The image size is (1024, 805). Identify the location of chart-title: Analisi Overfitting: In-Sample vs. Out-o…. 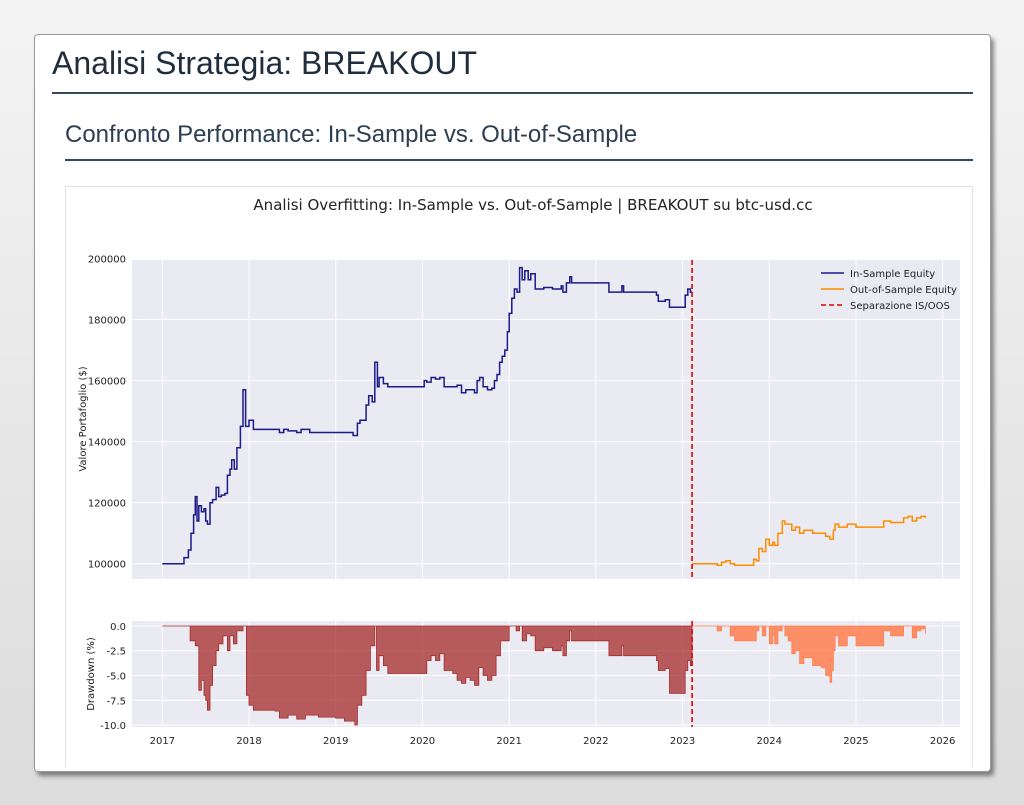
(532, 205).